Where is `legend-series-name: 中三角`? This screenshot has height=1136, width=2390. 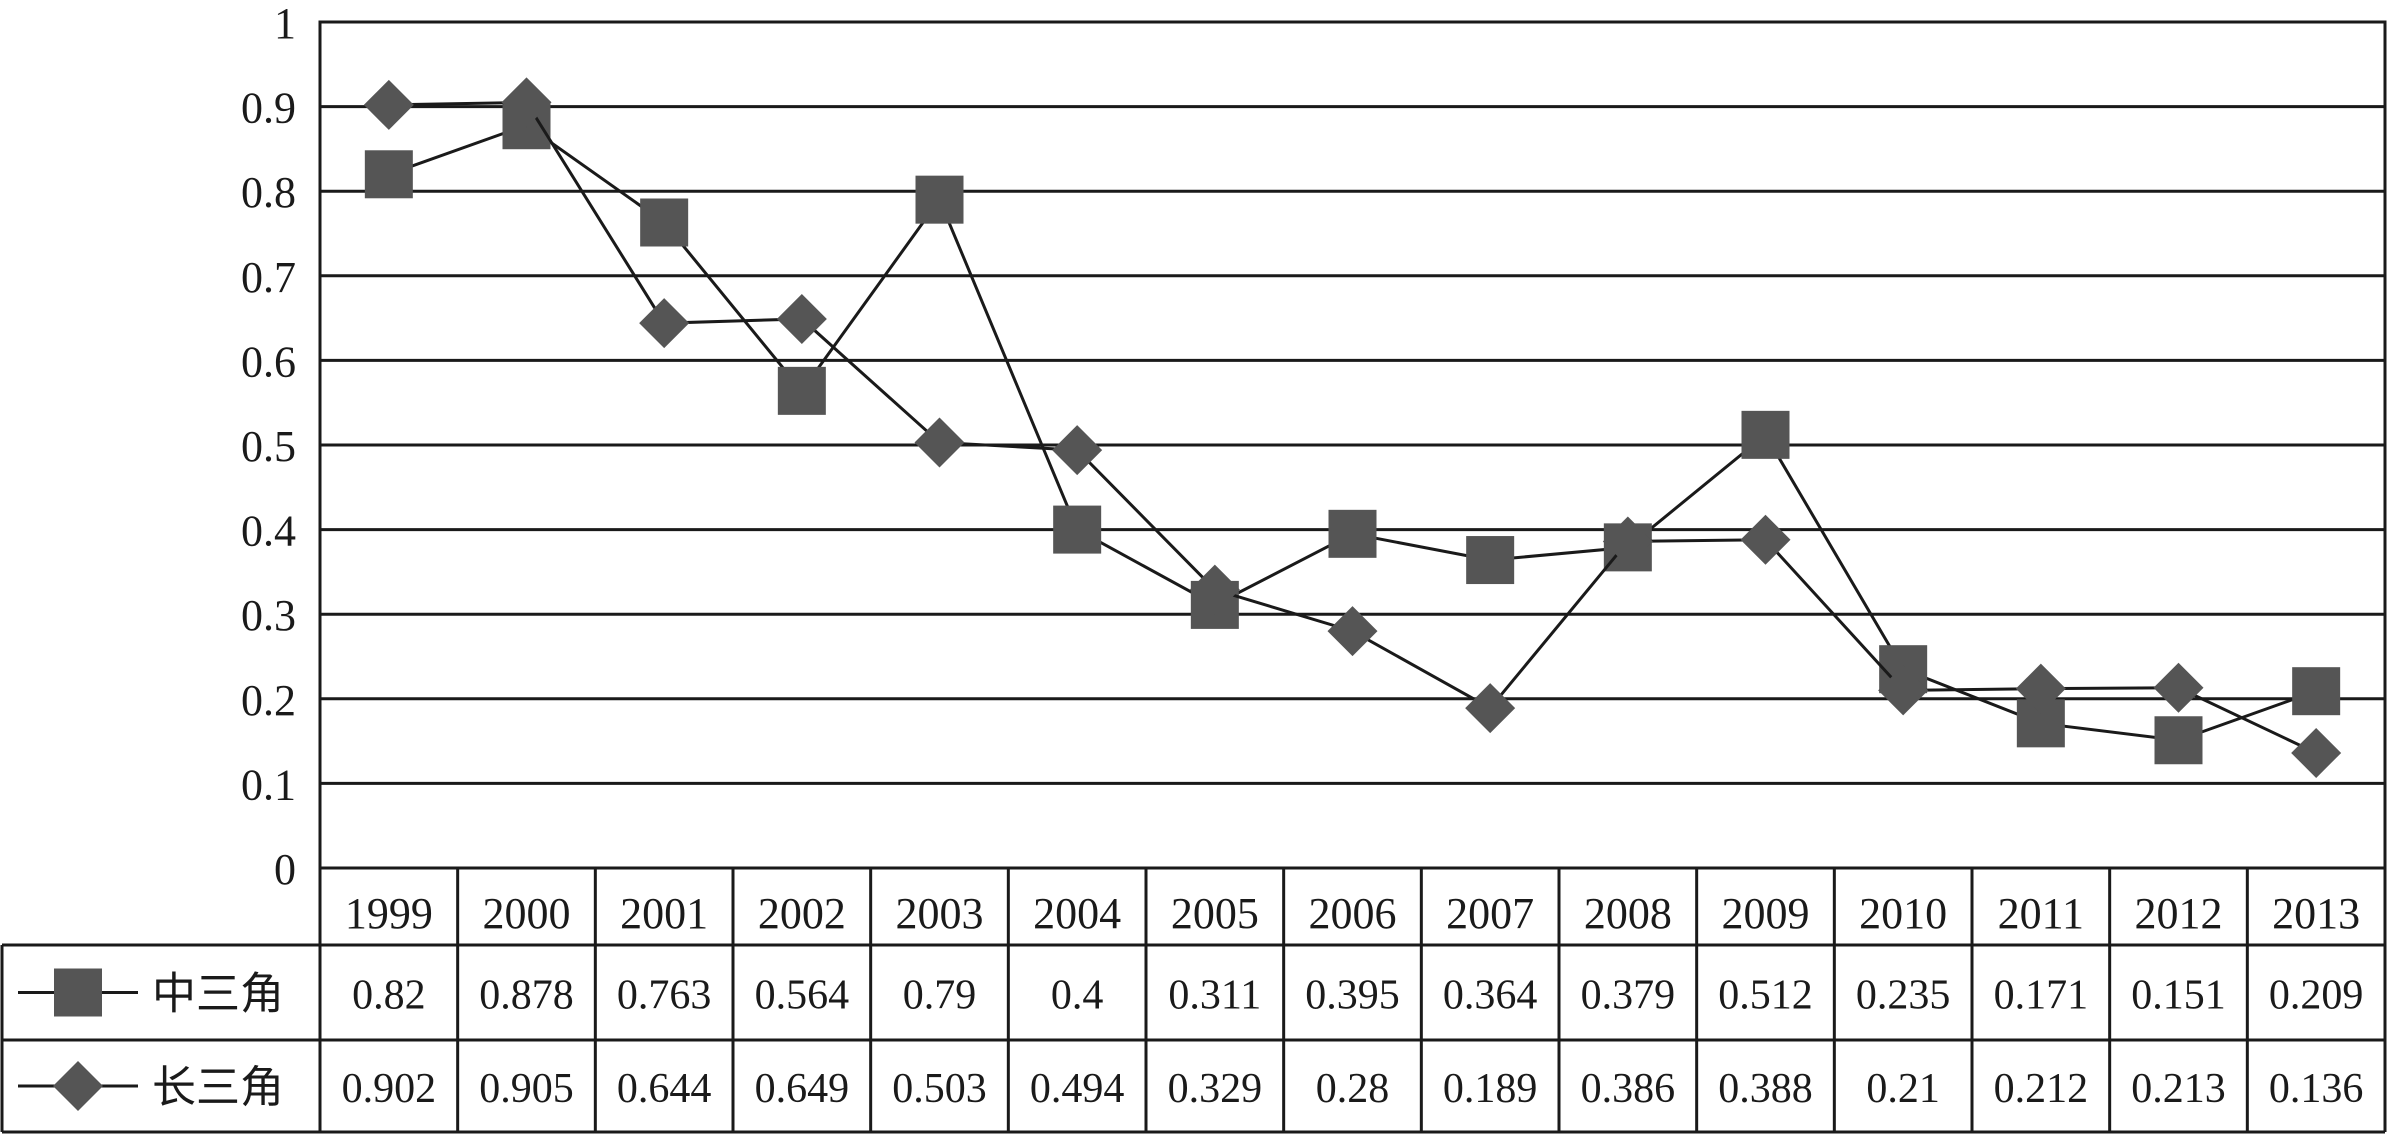 legend-series-name: 中三角 is located at coordinates (218, 994).